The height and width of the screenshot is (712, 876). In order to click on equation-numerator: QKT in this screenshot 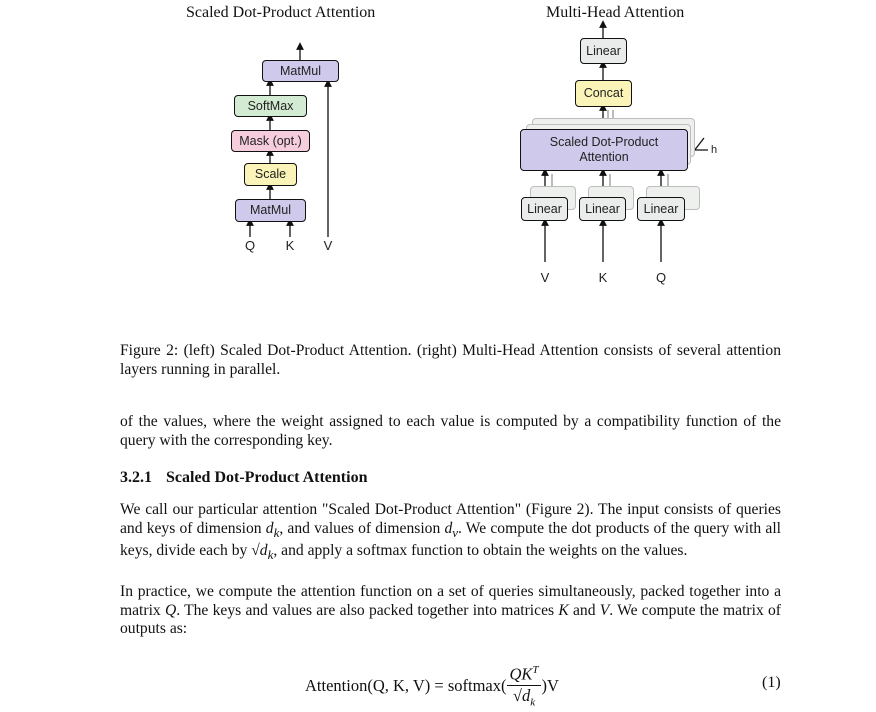, I will do `click(524, 673)`.